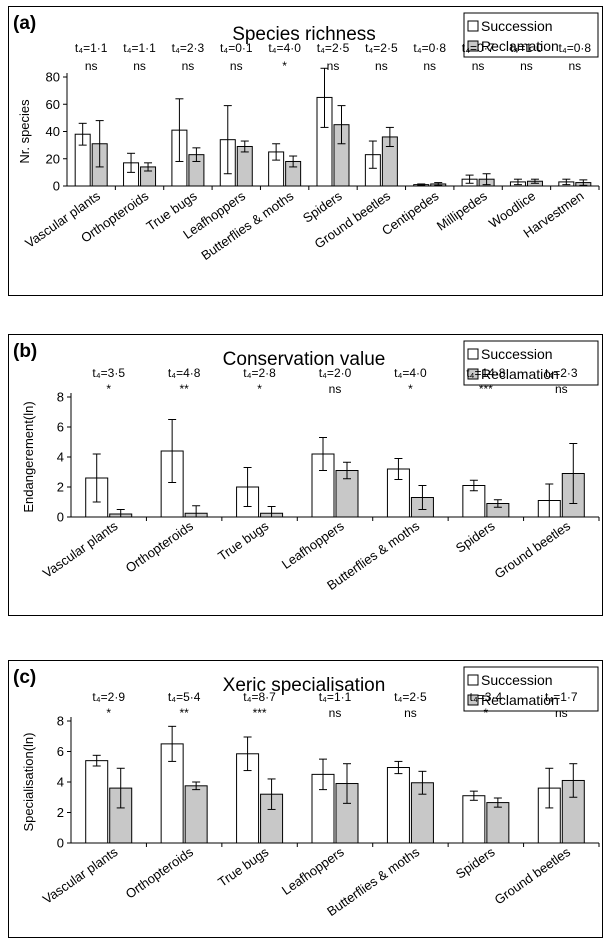  Describe the element at coordinates (24, 677) in the screenshot. I see `panel-label: (c)` at that location.